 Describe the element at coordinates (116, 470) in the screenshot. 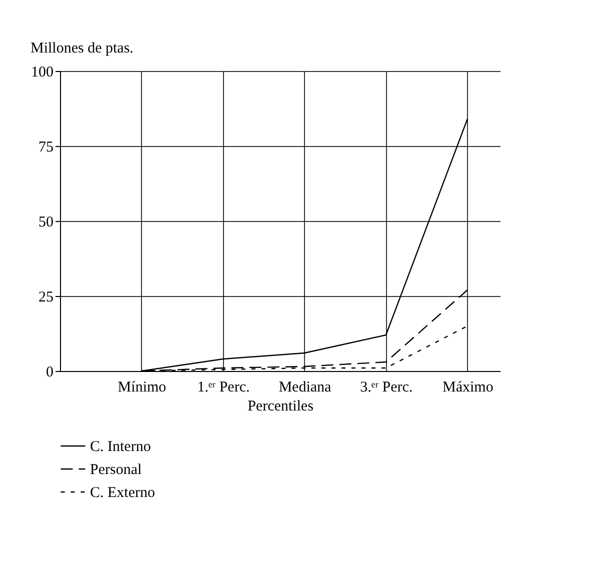

I see `legend-label: Personal` at that location.